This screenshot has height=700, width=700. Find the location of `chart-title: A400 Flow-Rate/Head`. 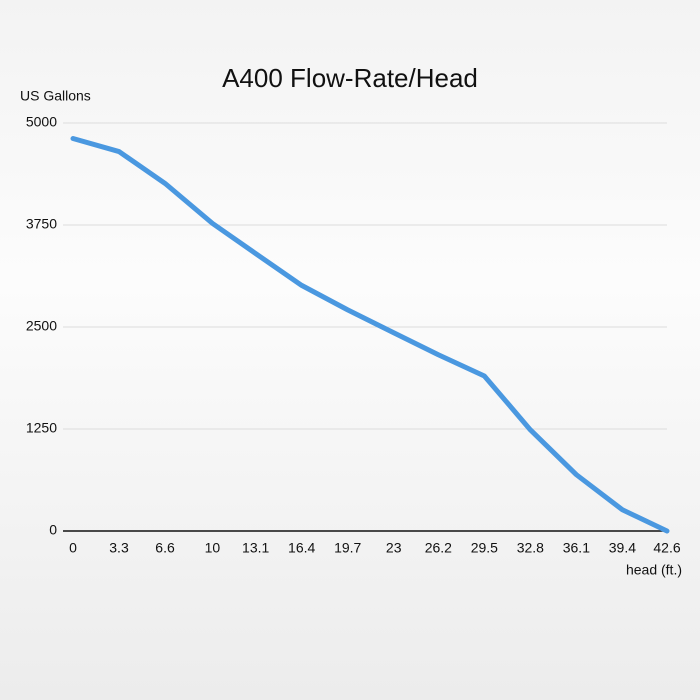

chart-title: A400 Flow-Rate/Head is located at coordinates (350, 78).